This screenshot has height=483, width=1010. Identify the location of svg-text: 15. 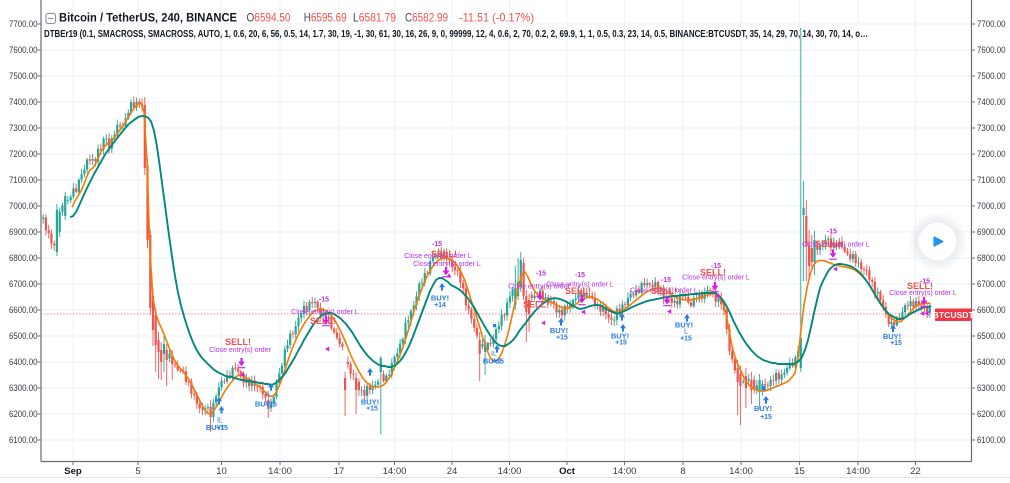
(799, 471).